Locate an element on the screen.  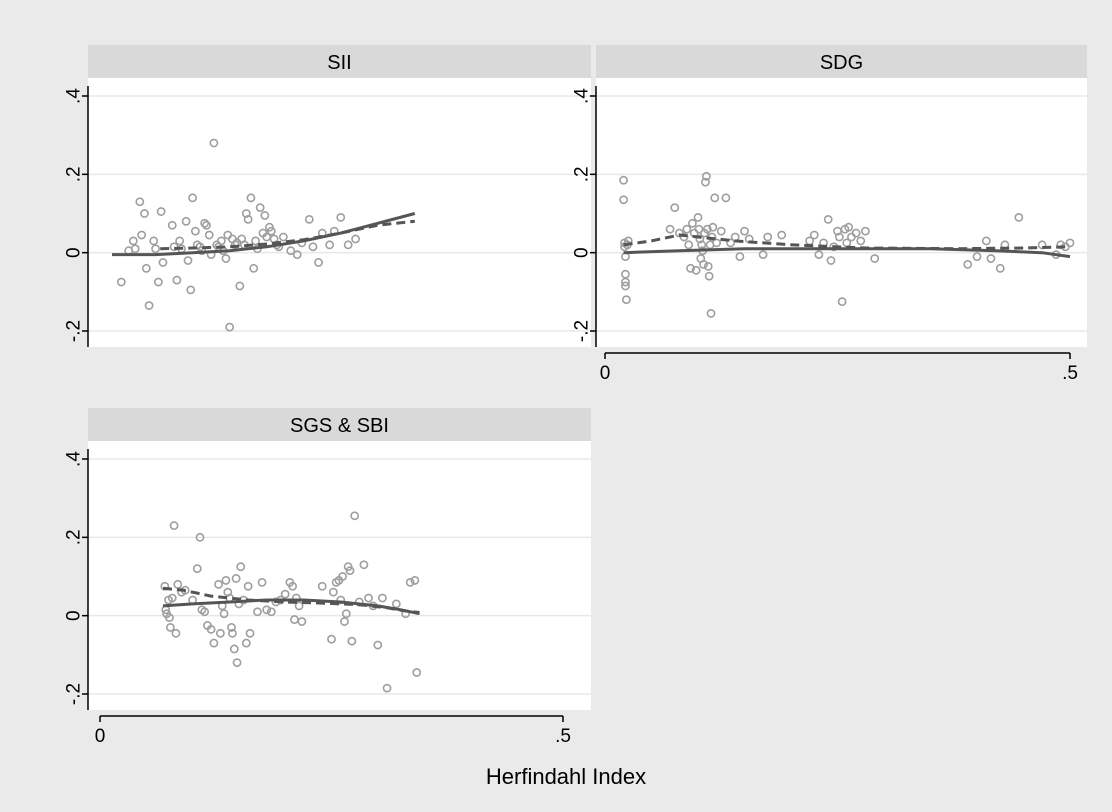
panel-title: SII is located at coordinates (339, 63).